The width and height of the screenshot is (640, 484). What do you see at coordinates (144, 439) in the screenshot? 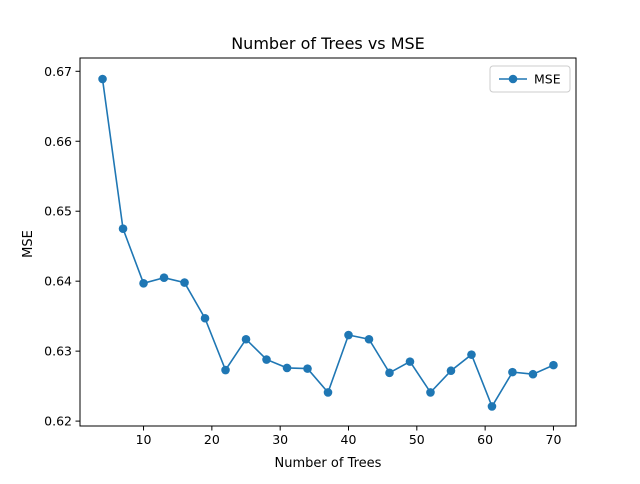
I see `x-tick-label: 10` at bounding box center [144, 439].